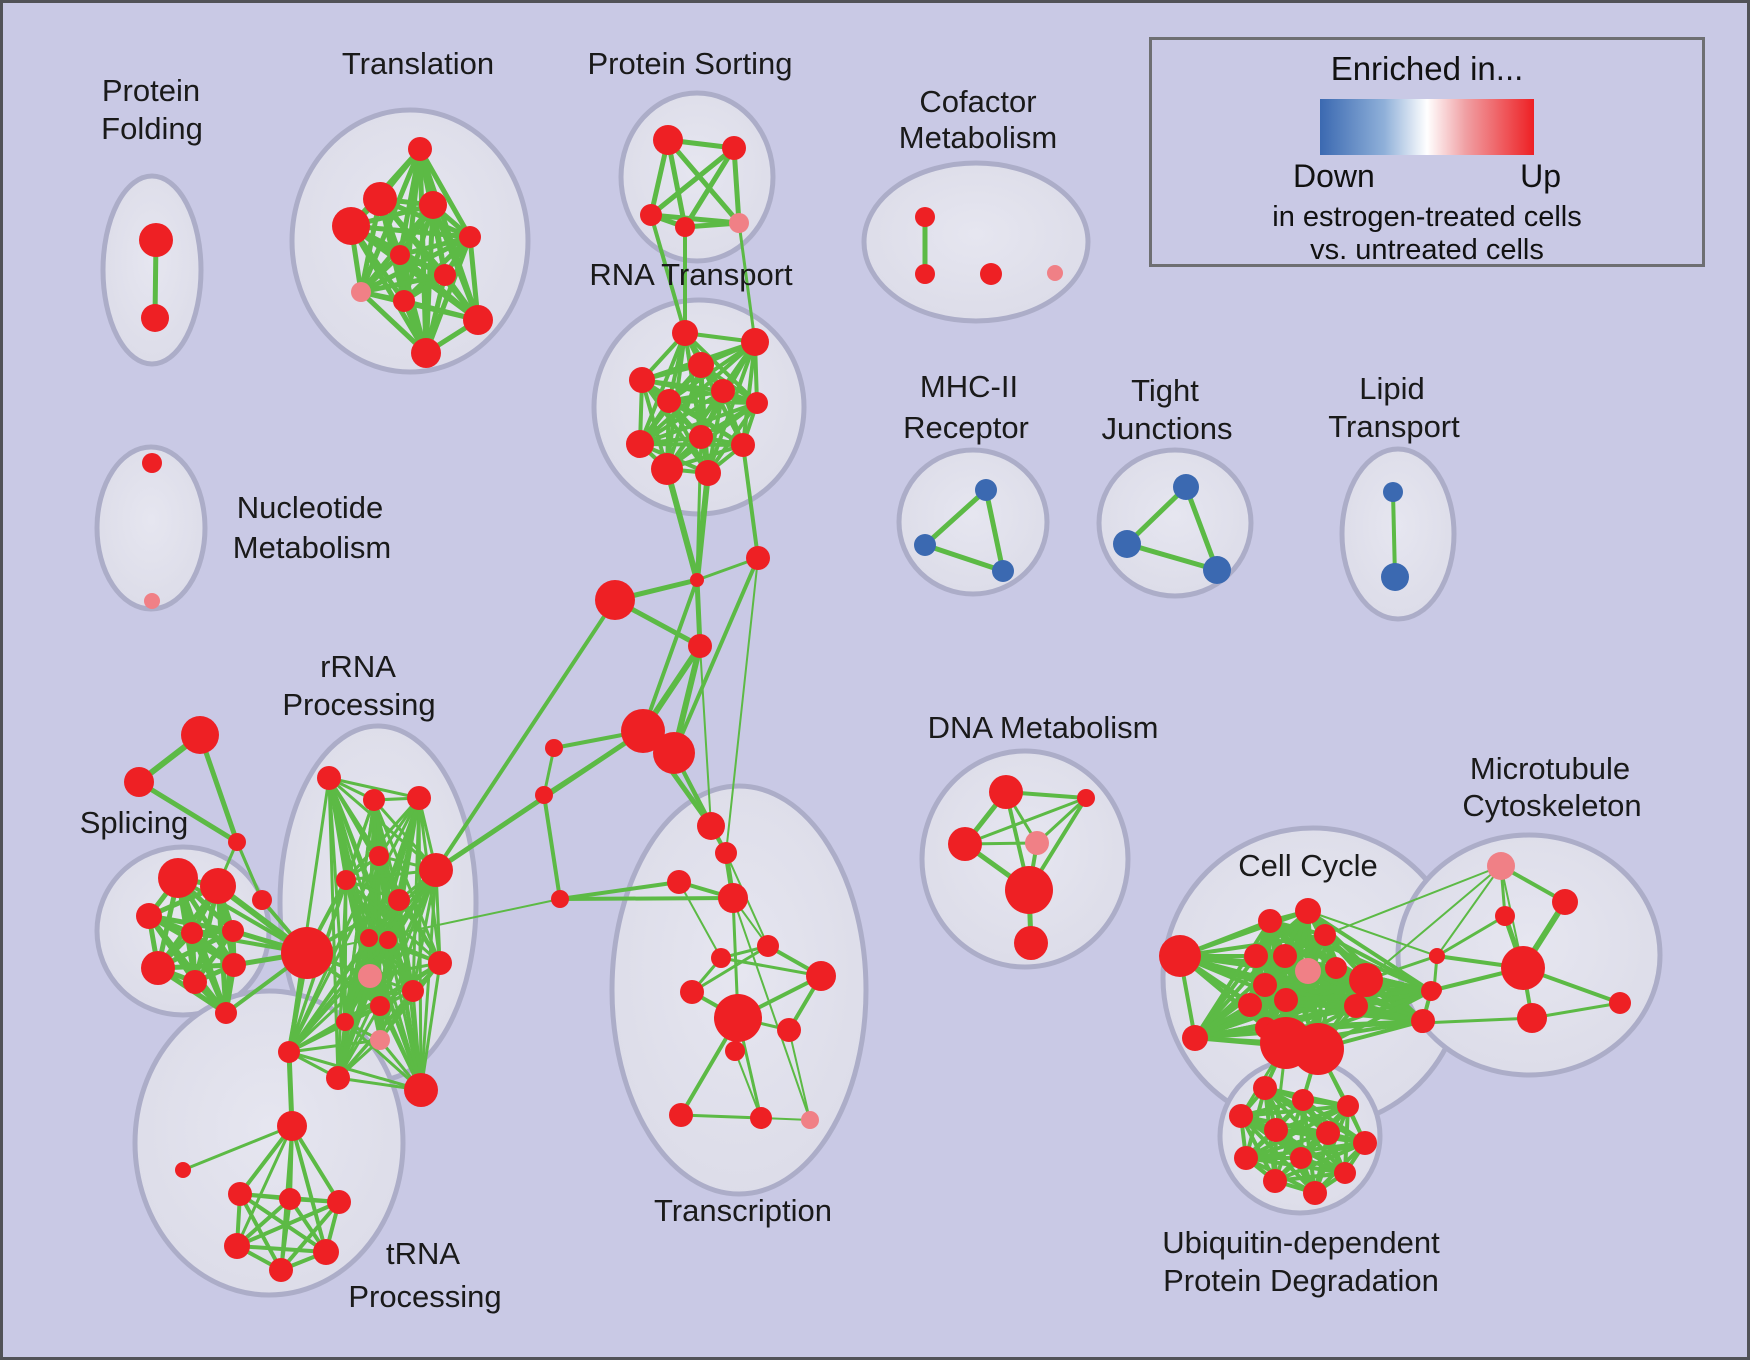 Image resolution: width=1750 pixels, height=1360 pixels. I want to click on cluster-label-tight-junctions: Junctions, so click(1167, 428).